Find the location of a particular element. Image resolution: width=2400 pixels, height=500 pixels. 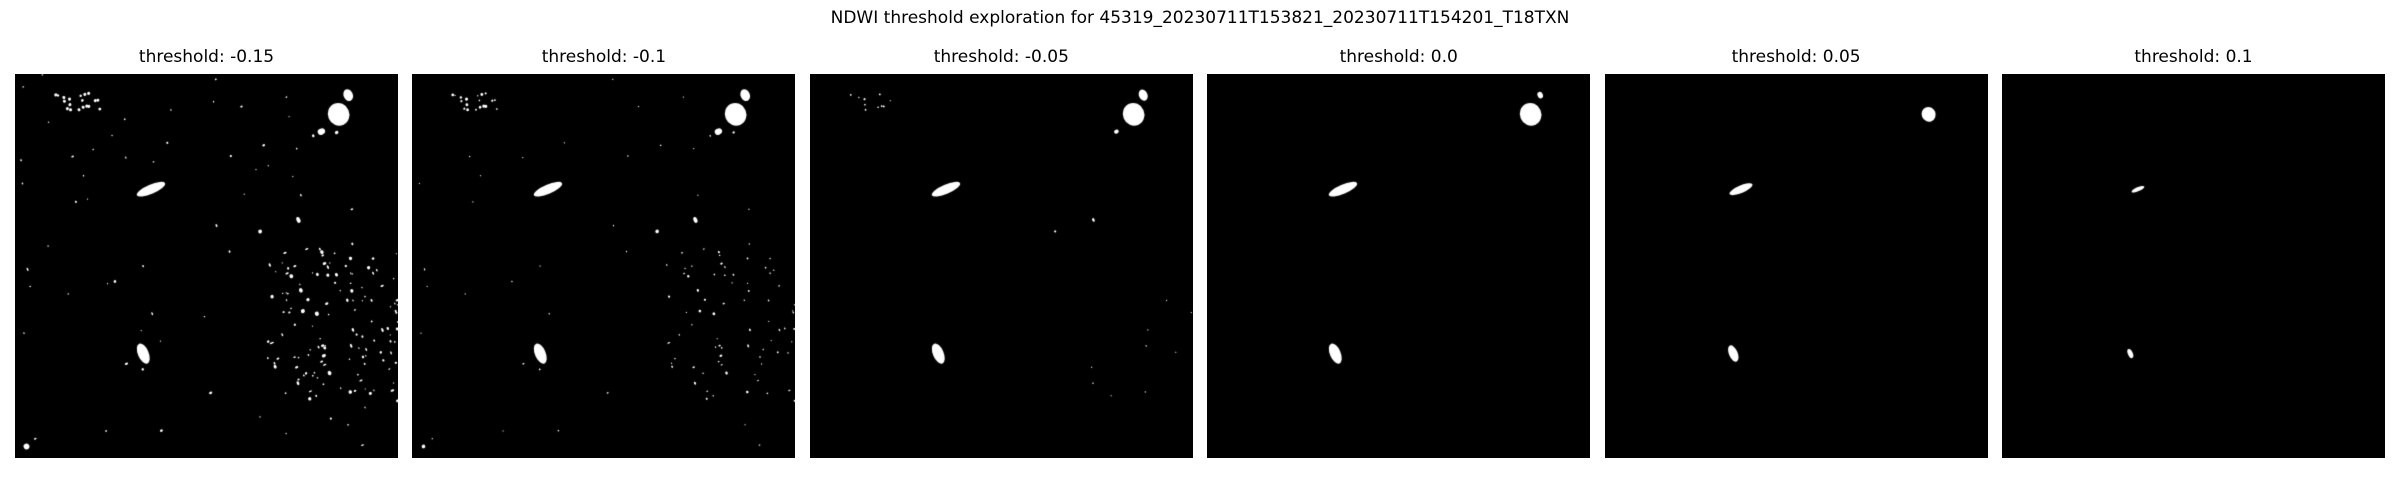

threshold-panel: threshold: 0.05 is located at coordinates (1796, 252).